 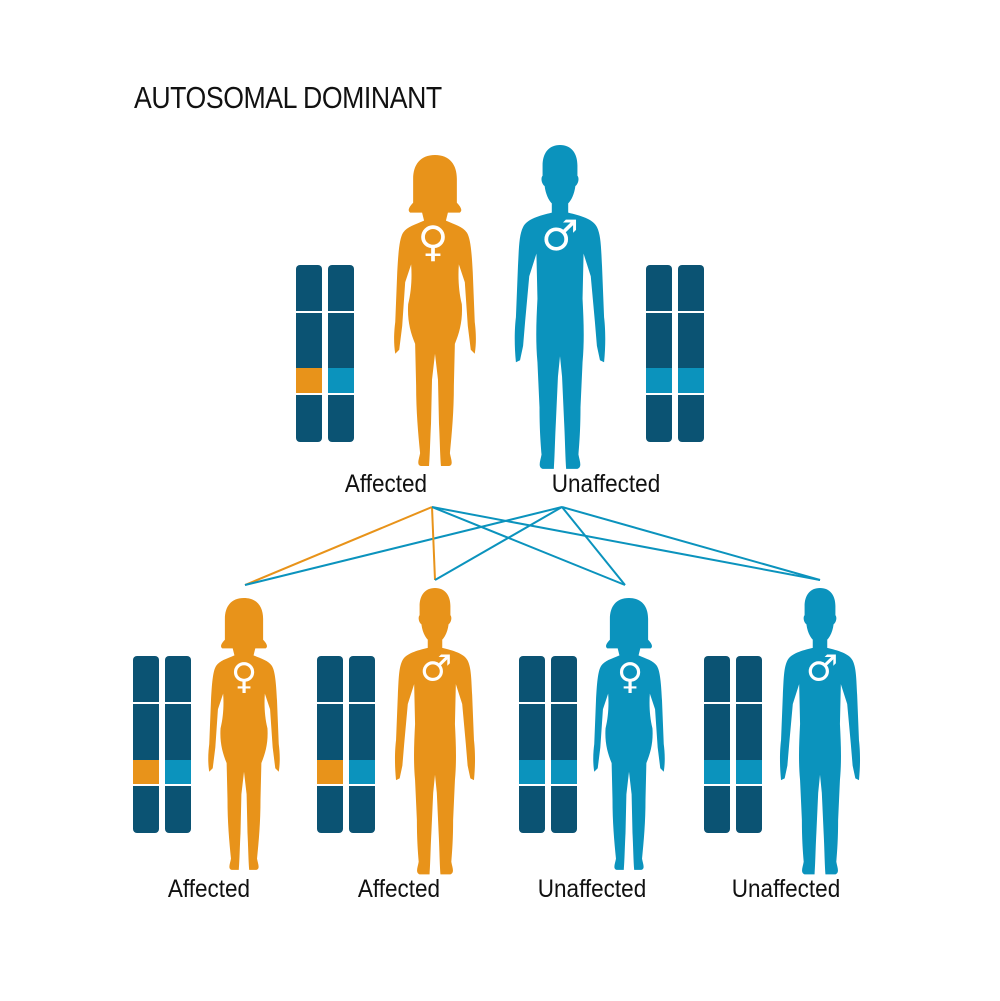 I want to click on child-1-status-label: Affected, so click(x=399, y=889).